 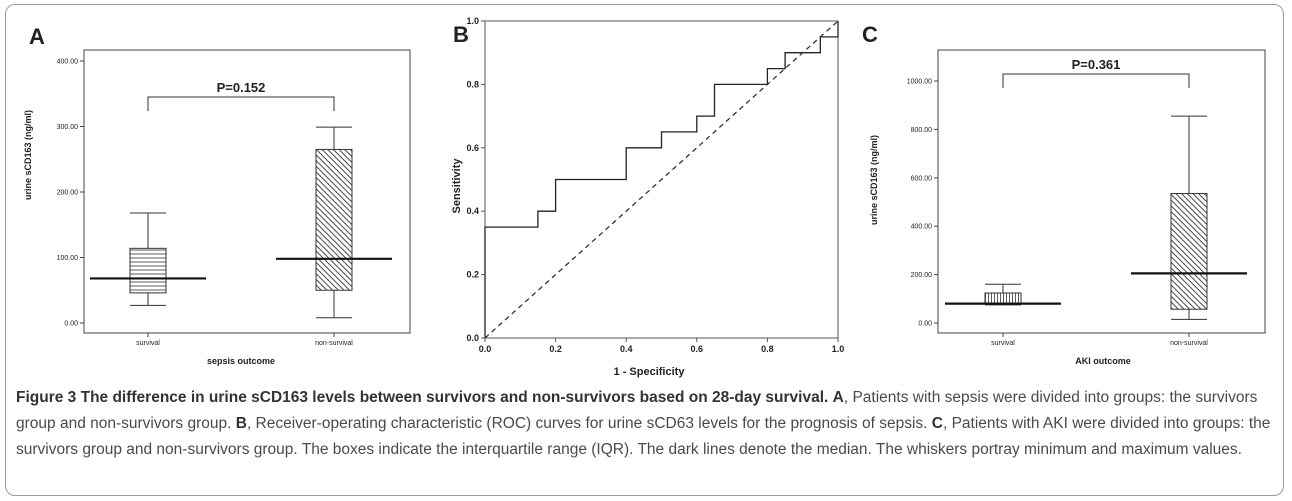 What do you see at coordinates (838, 397) in the screenshot?
I see `caption-a-label: A` at bounding box center [838, 397].